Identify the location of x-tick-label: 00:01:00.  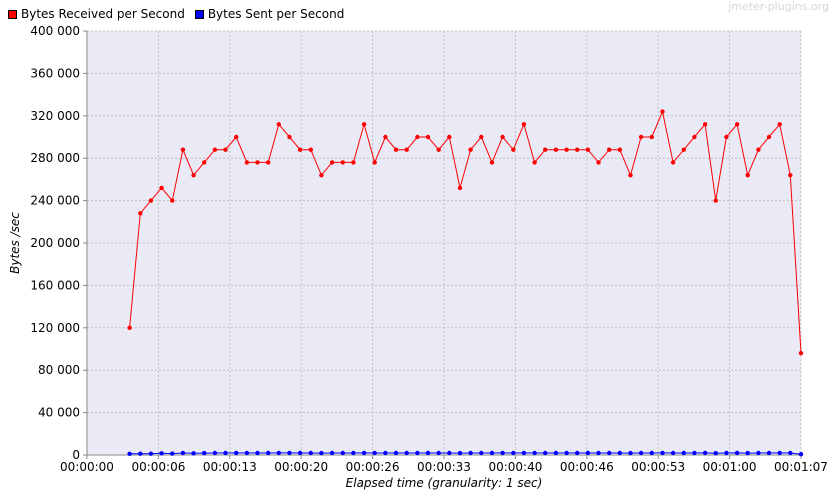
(730, 467).